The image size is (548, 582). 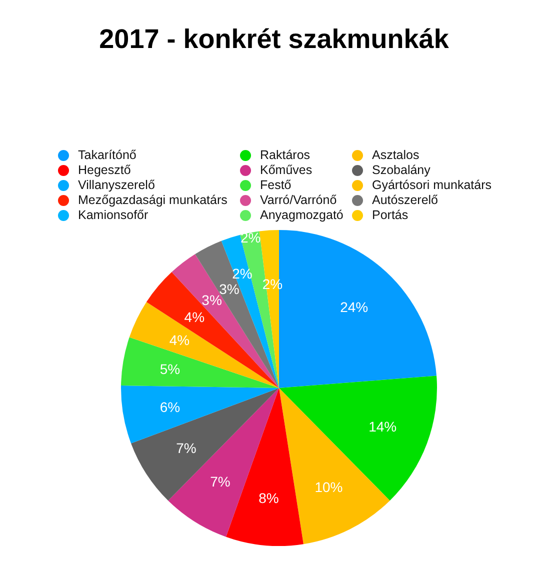 What do you see at coordinates (390, 215) in the screenshot?
I see `legend-label: Portás` at bounding box center [390, 215].